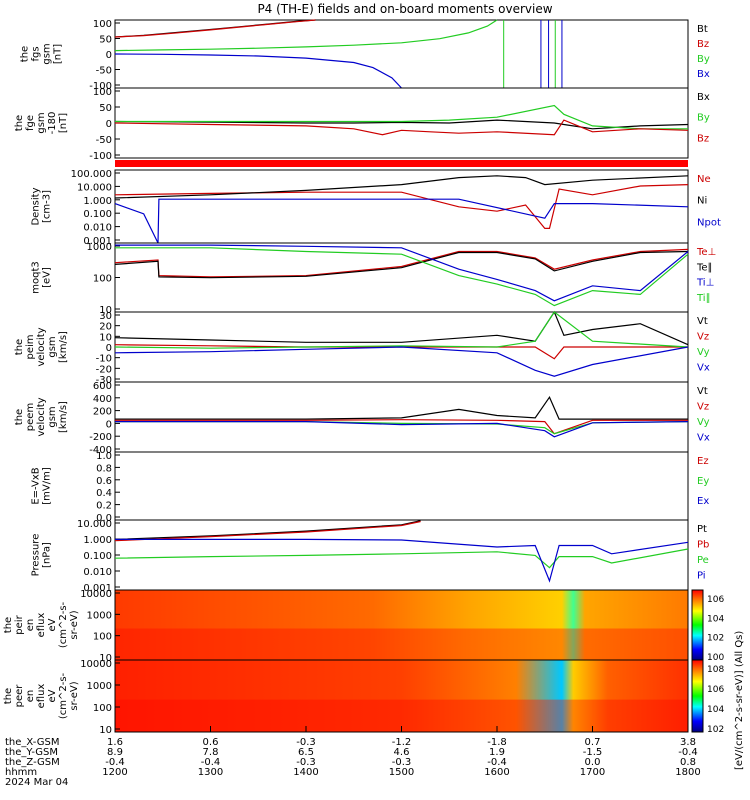 This screenshot has height=800, width=750. I want to click on series-Ti∥, so click(402, 277).